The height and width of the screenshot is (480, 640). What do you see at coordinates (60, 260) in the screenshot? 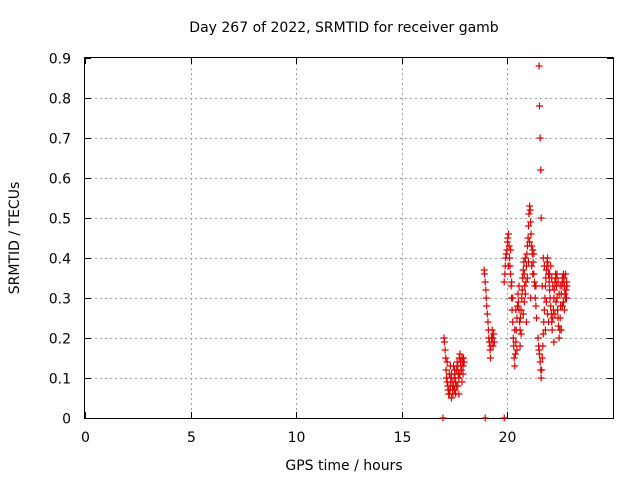
I see `y-tick-label: 0.4` at bounding box center [60, 260].